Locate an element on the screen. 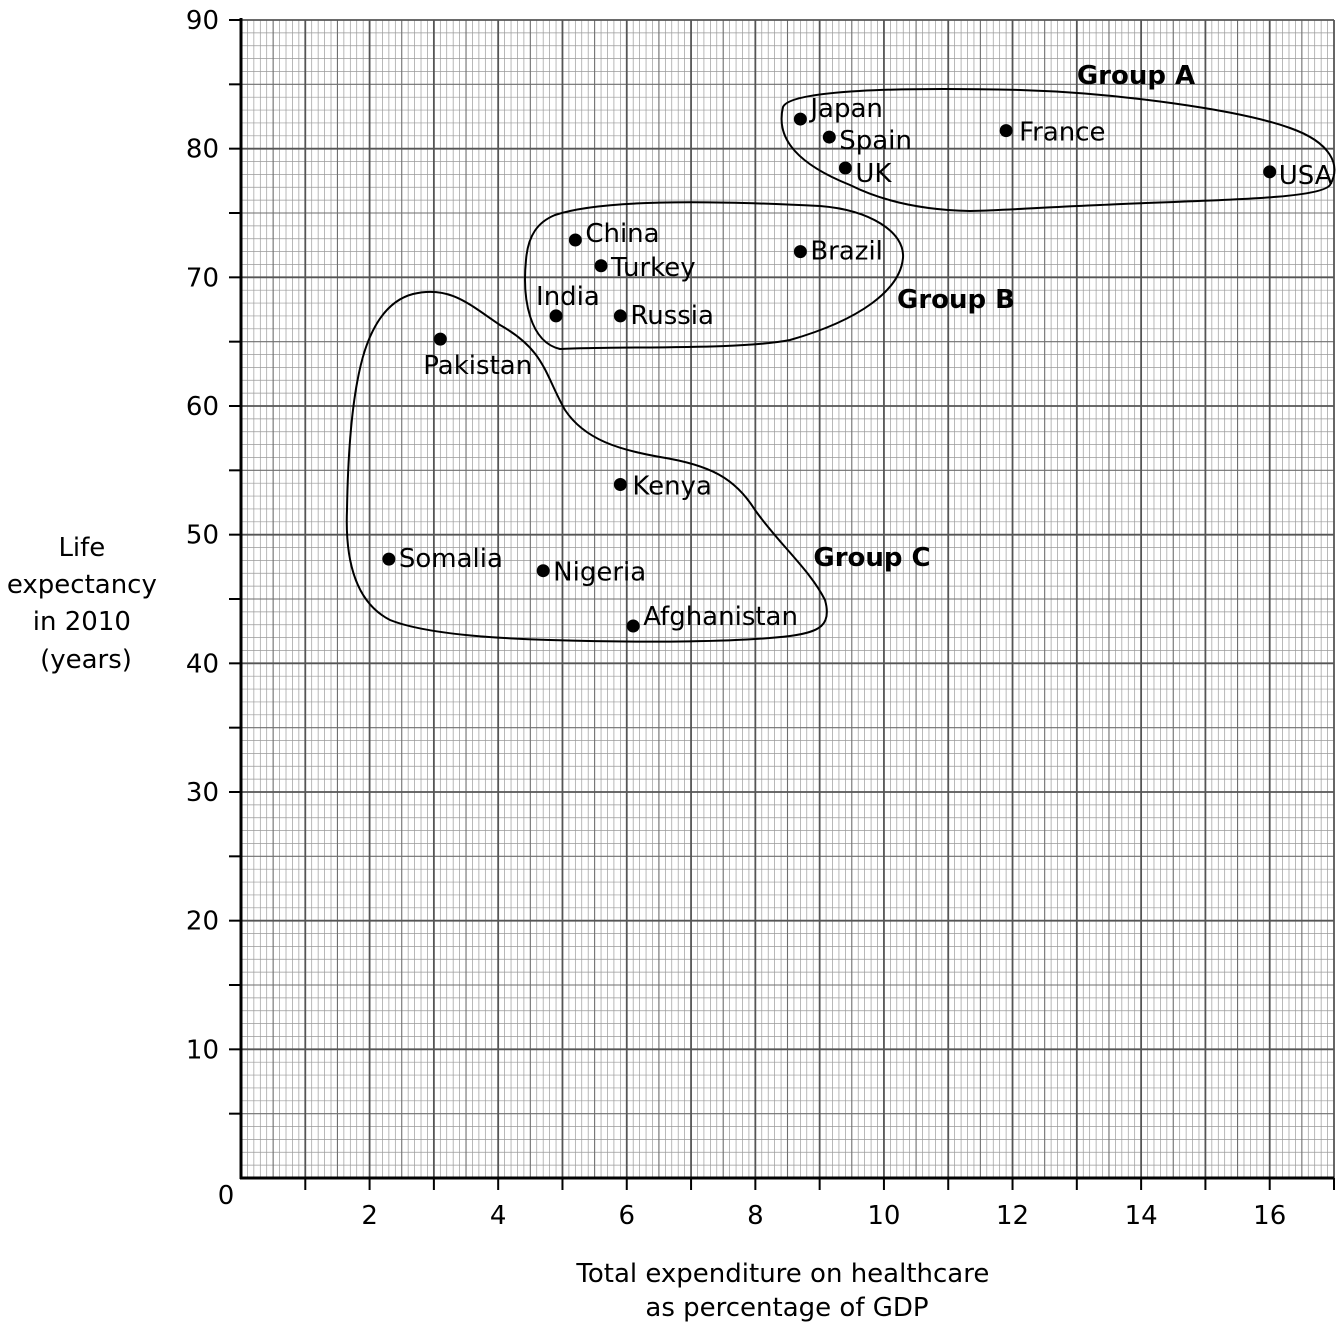 The image size is (1342, 1324). point-label: China is located at coordinates (622, 234).